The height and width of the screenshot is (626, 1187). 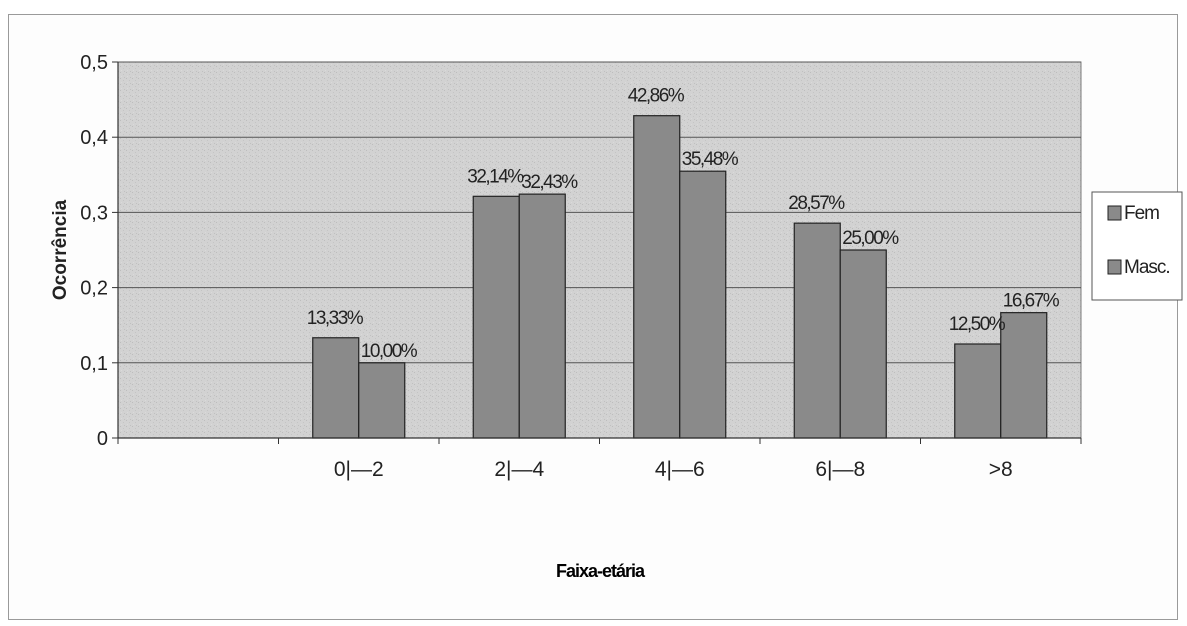 I want to click on y-tick-label: 0,2, so click(x=94, y=289).